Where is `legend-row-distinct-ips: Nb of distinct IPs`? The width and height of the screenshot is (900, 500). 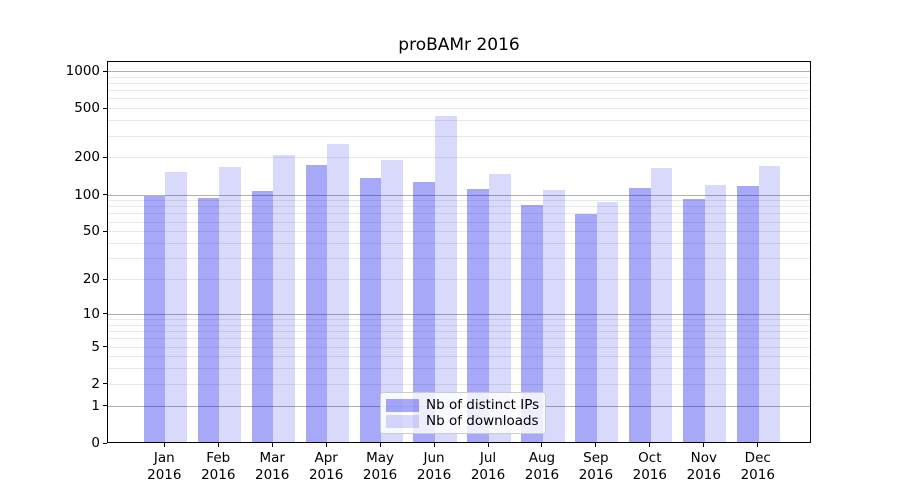 legend-row-distinct-ips: Nb of distinct IPs is located at coordinates (462, 405).